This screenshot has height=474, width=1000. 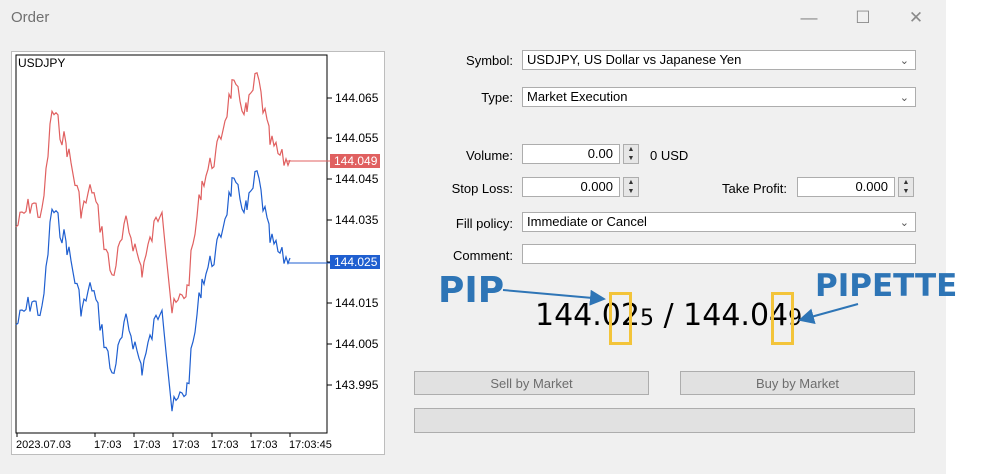 What do you see at coordinates (664, 420) in the screenshot?
I see `place-order-button` at bounding box center [664, 420].